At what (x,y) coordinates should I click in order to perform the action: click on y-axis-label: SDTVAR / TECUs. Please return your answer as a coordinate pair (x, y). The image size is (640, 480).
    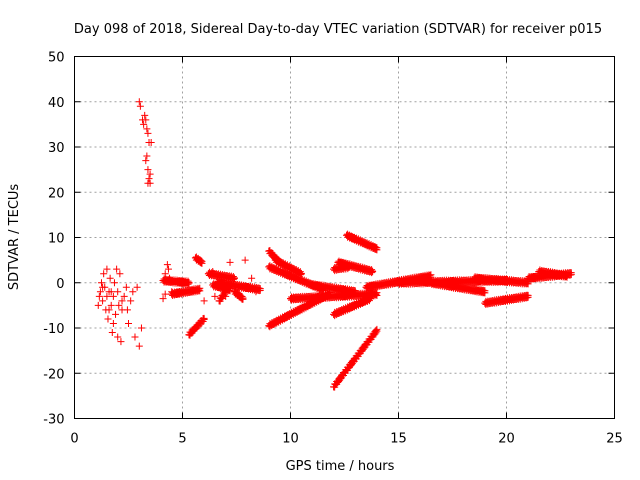
    Looking at the image, I should click on (14, 237).